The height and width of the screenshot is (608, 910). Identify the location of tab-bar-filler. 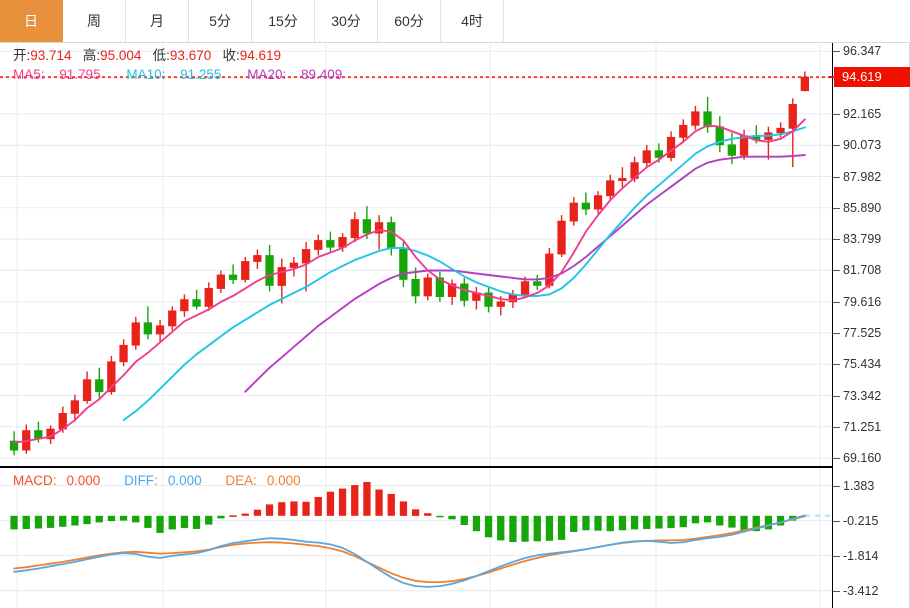
(707, 21).